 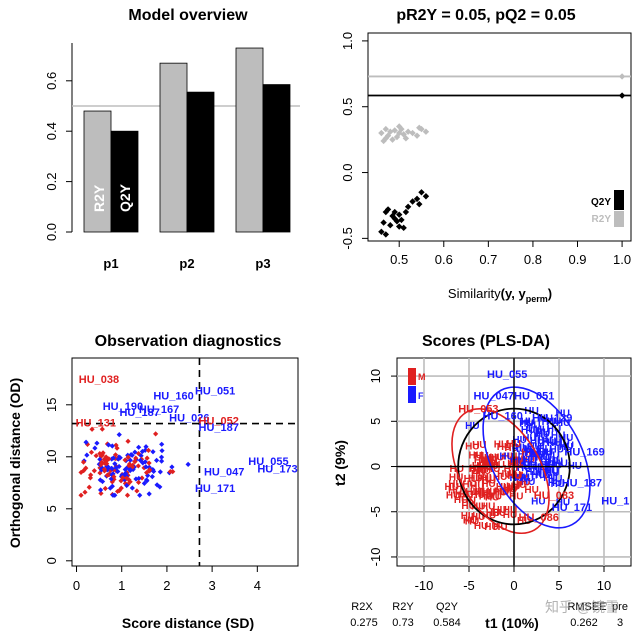 I want to click on x-tick-label: 4, so click(x=257, y=585).